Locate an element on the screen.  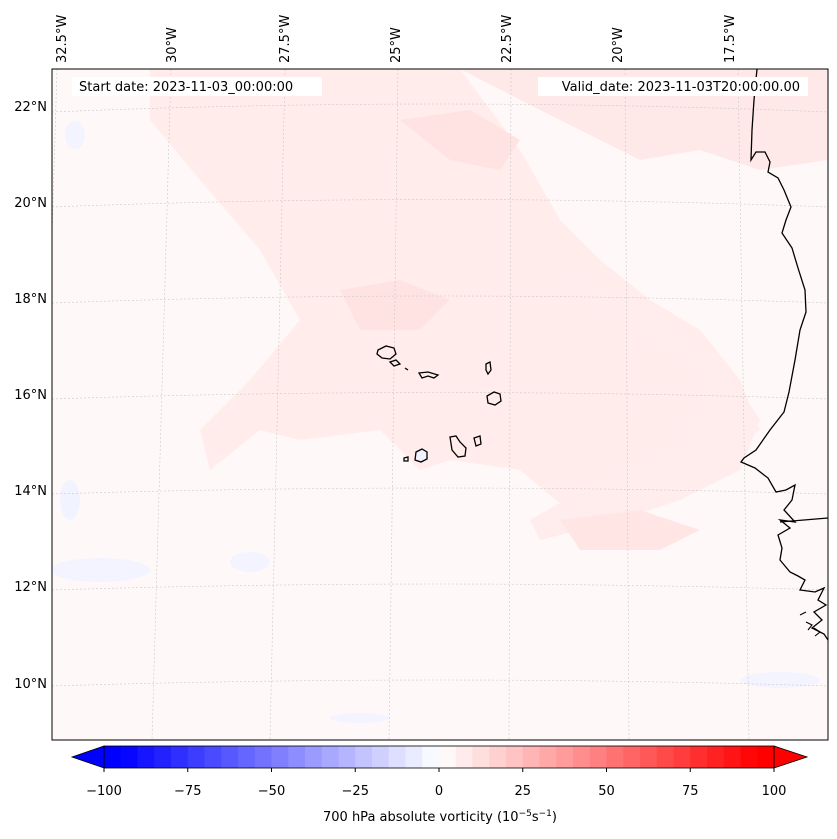
parallel-14n is located at coordinates (440, 491).